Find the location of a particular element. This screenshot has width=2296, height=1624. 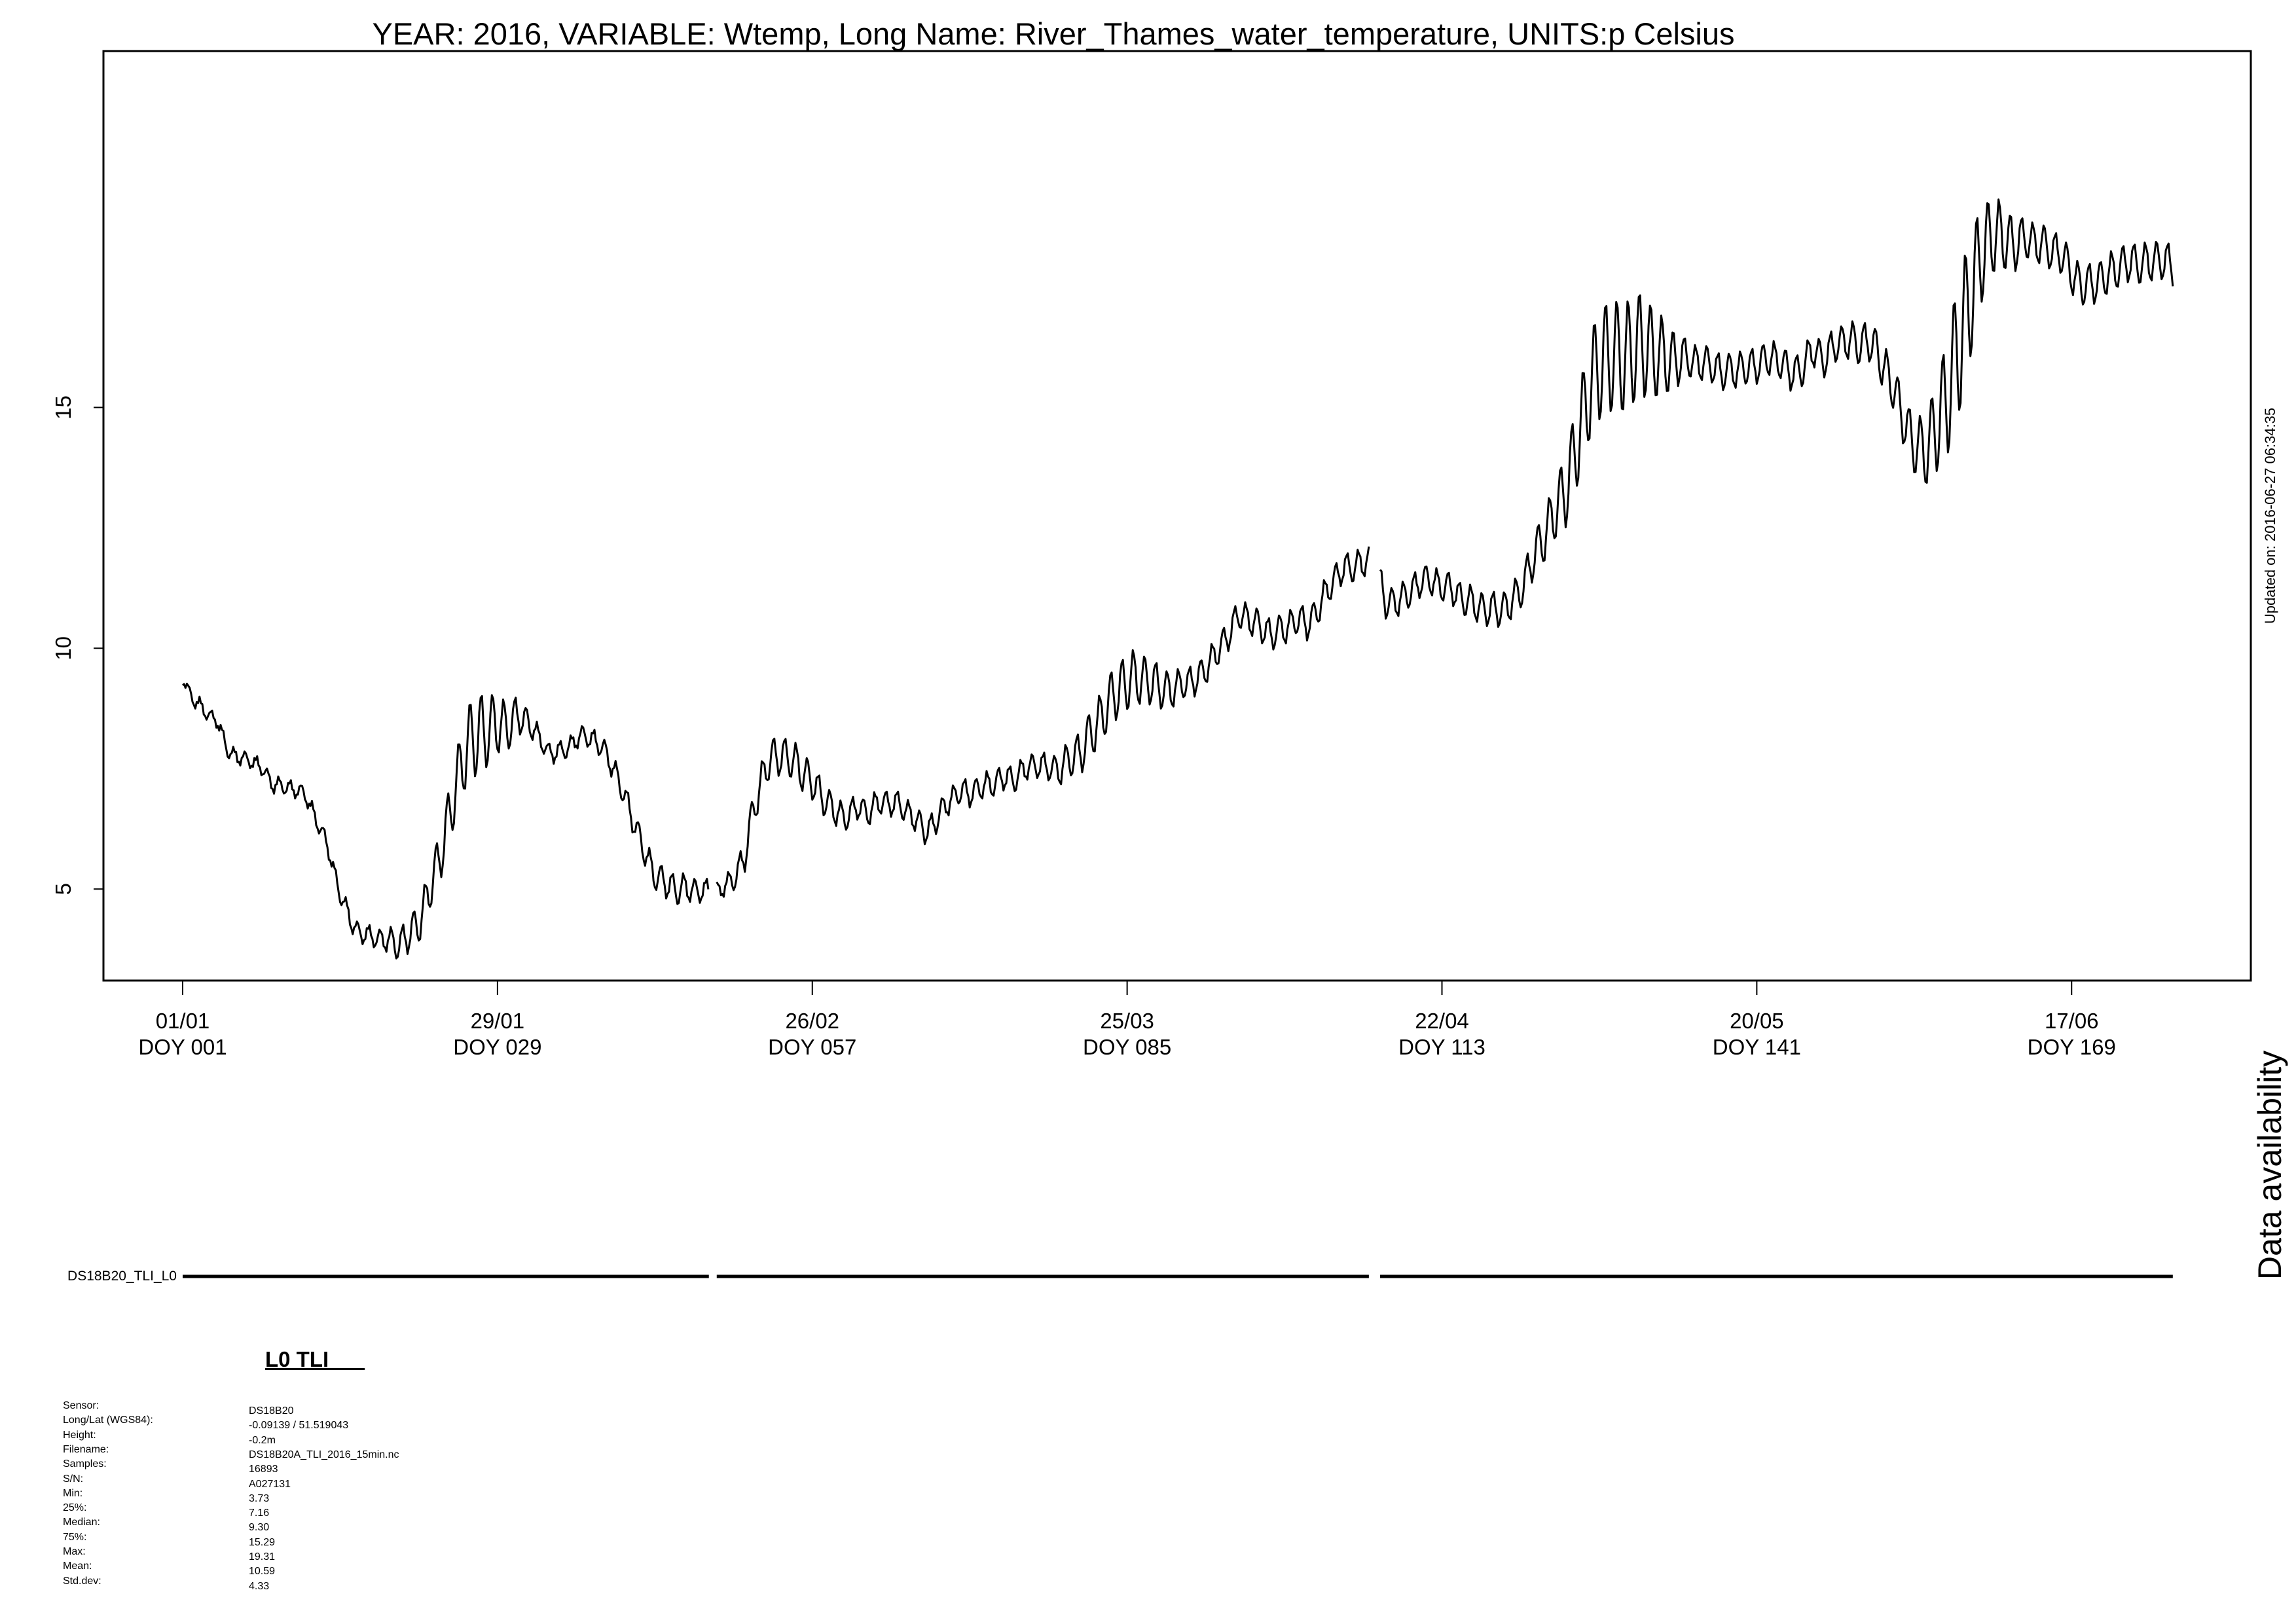

info-key: Max: is located at coordinates (74, 1551).